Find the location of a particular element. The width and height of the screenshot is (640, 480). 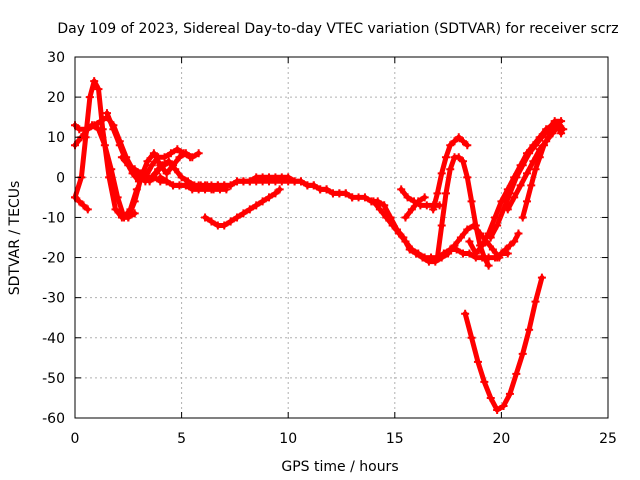

y-tick-label: -50 is located at coordinates (53, 379).